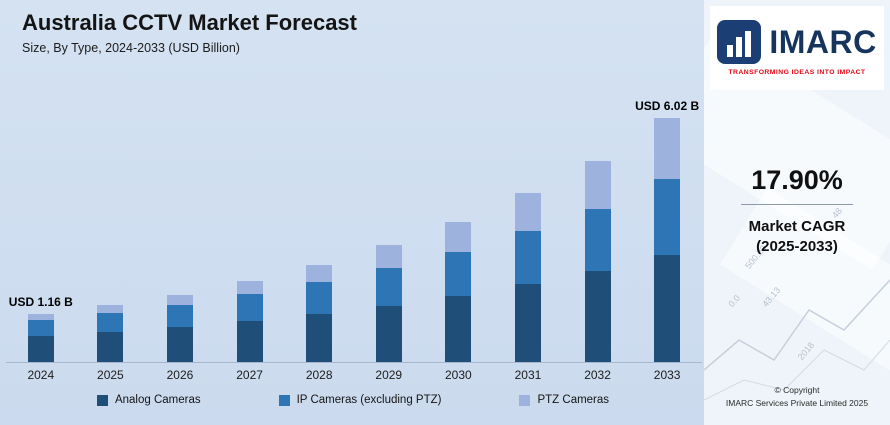 The height and width of the screenshot is (425, 890). What do you see at coordinates (111, 238) in the screenshot?
I see `bar-column-2025: 2025` at bounding box center [111, 238].